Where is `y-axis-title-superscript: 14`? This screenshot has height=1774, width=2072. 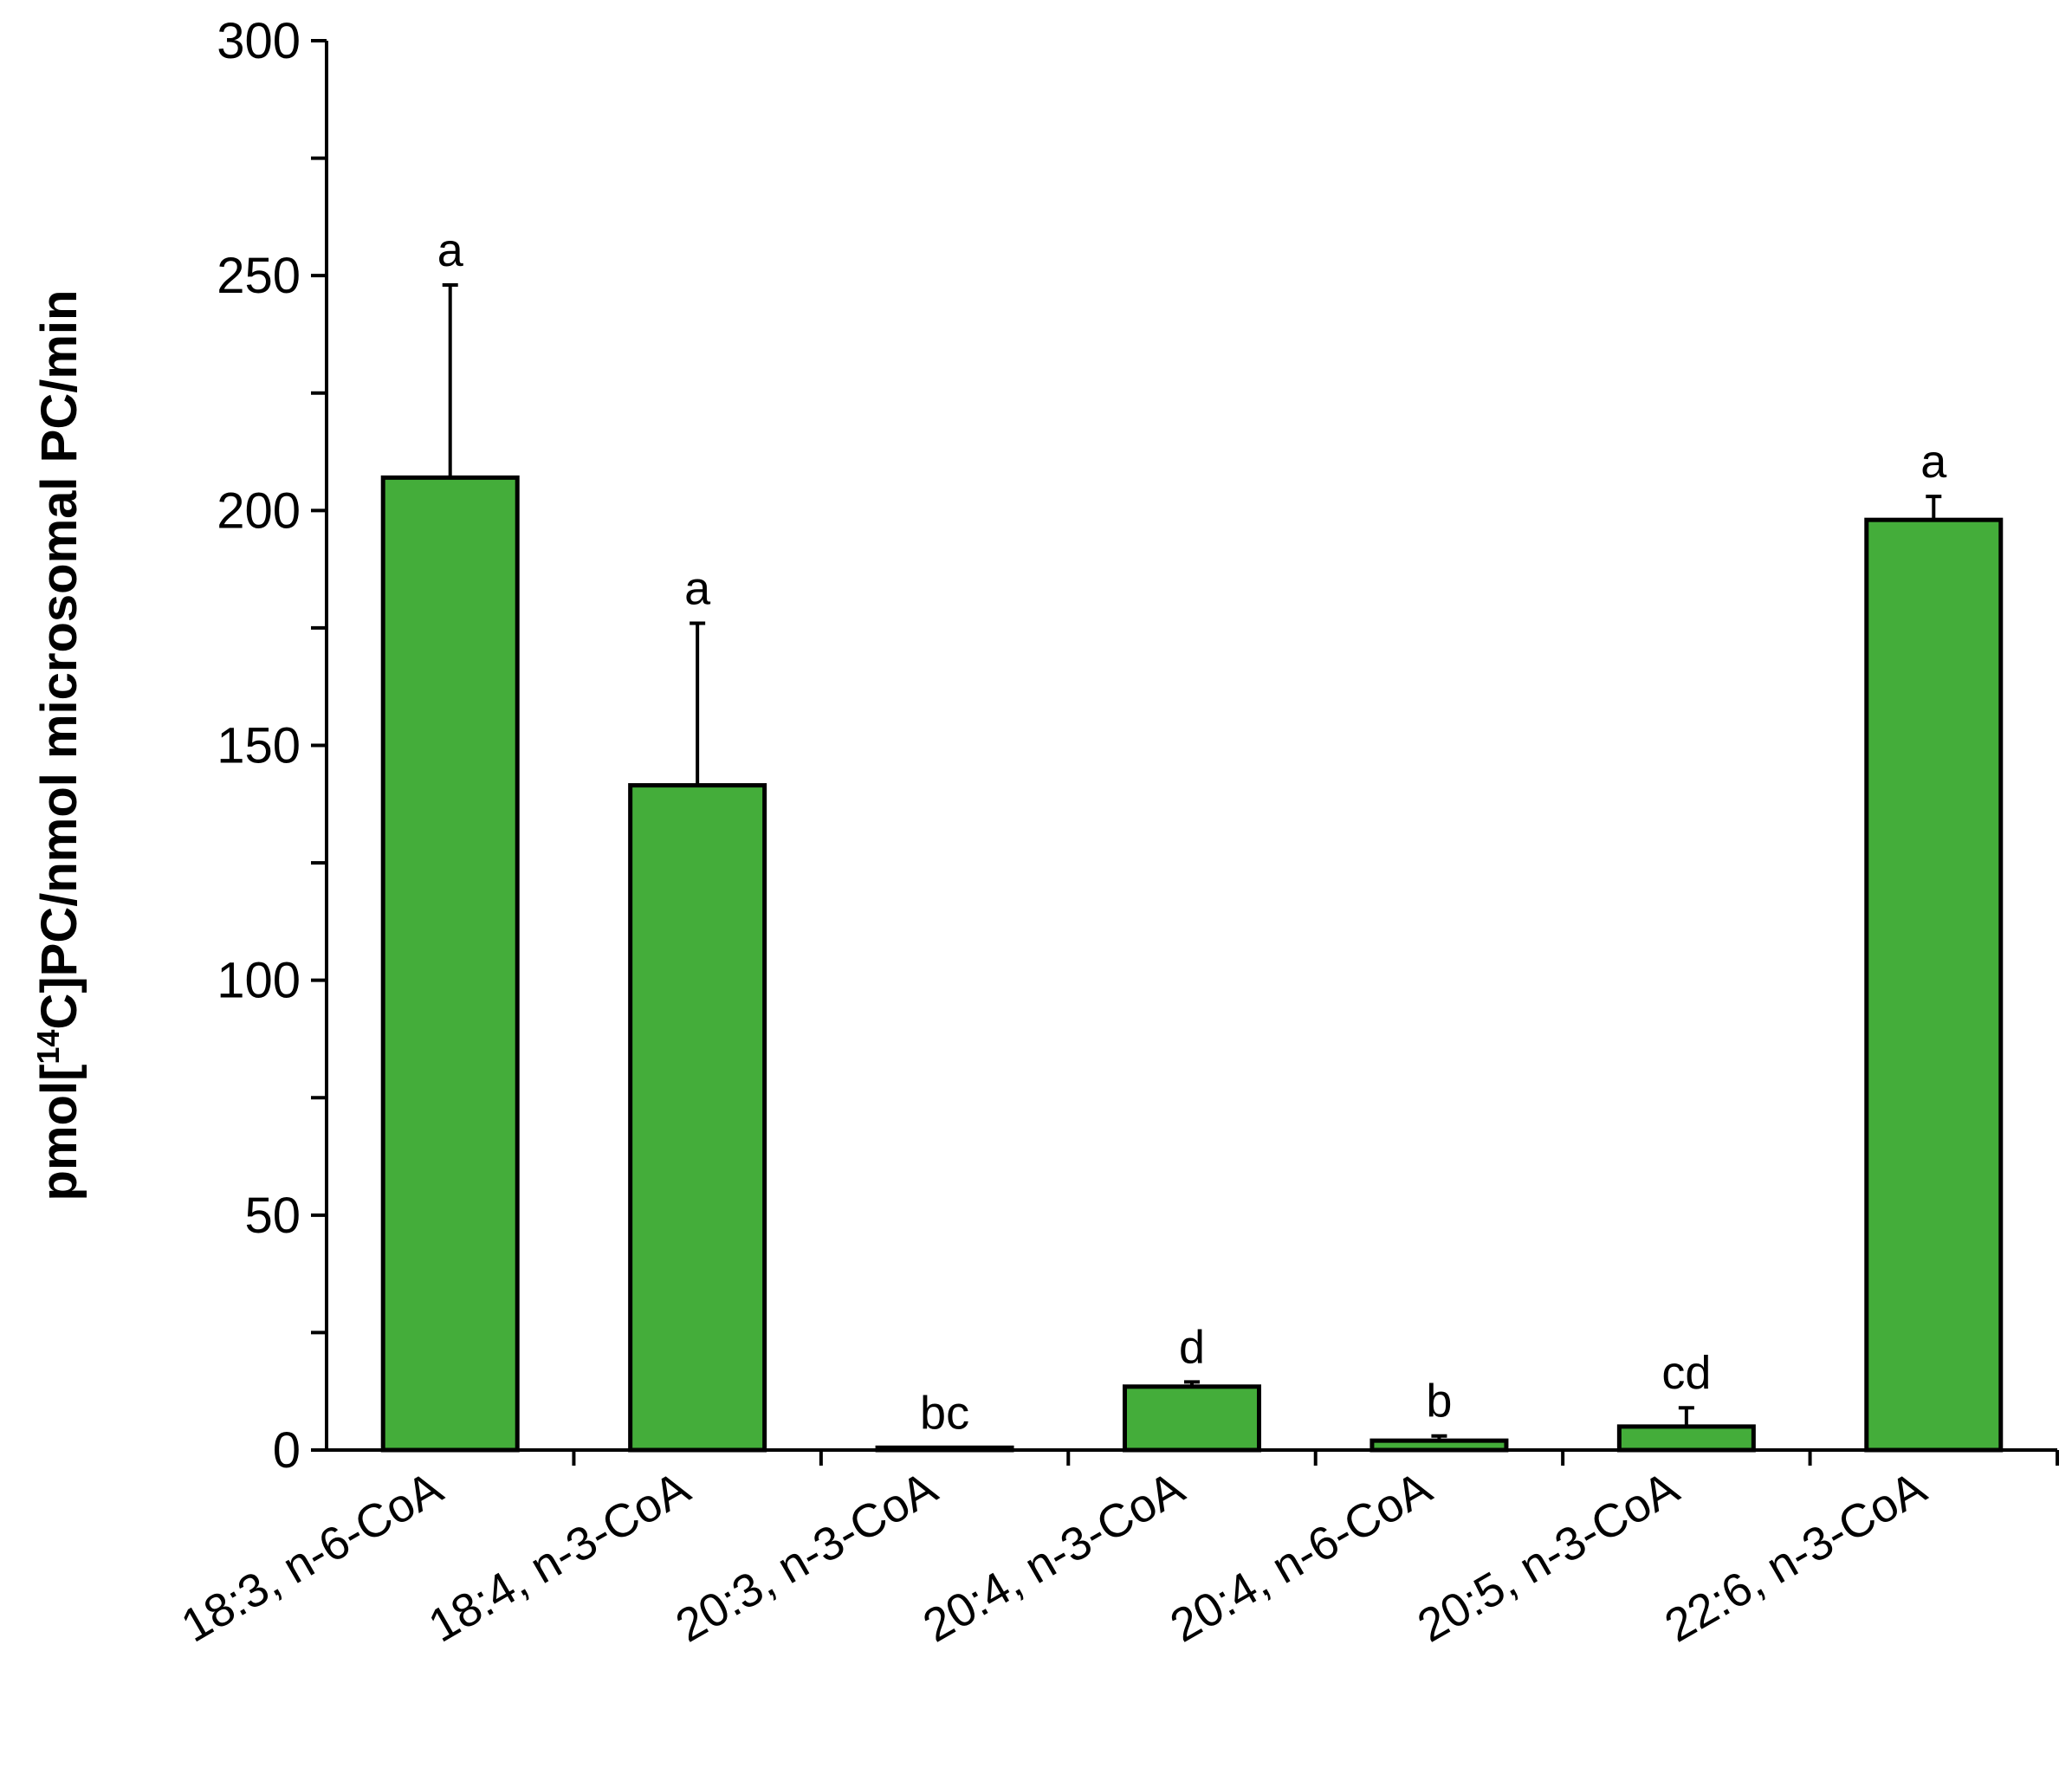 y-axis-title-superscript: 14 is located at coordinates (48, 1047).